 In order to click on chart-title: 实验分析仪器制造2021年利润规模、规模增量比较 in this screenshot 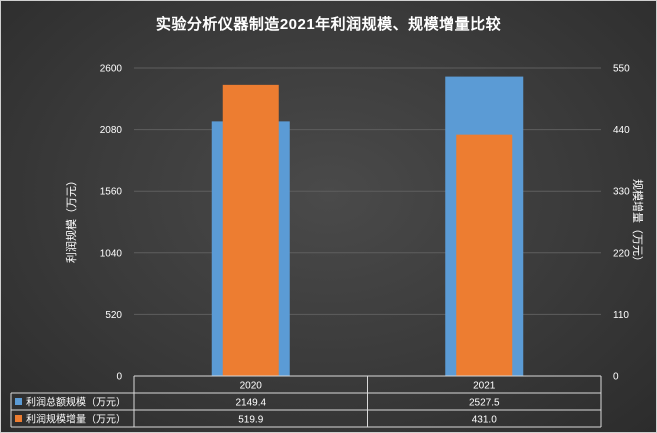, I will do `click(328, 24)`.